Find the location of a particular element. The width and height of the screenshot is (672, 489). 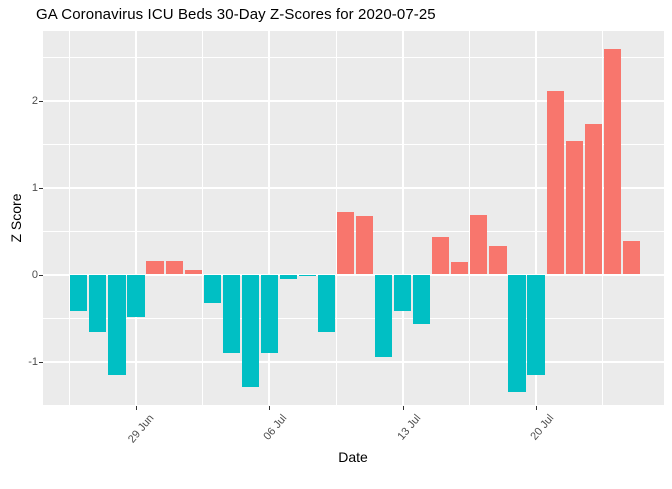

x-axis-title: Date is located at coordinates (353, 457).